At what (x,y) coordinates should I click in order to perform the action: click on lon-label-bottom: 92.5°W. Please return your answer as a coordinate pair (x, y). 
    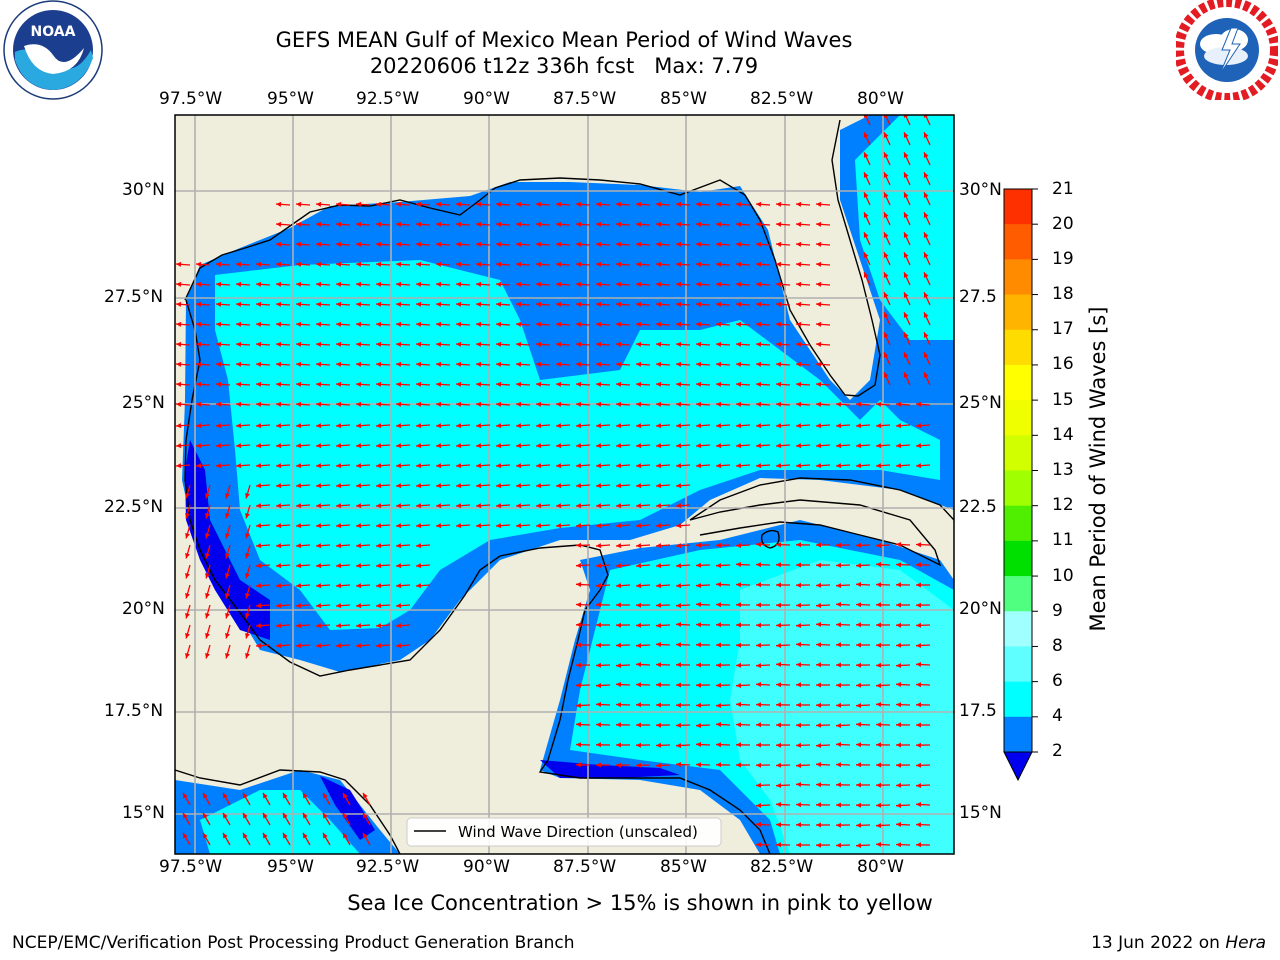
    Looking at the image, I should click on (388, 867).